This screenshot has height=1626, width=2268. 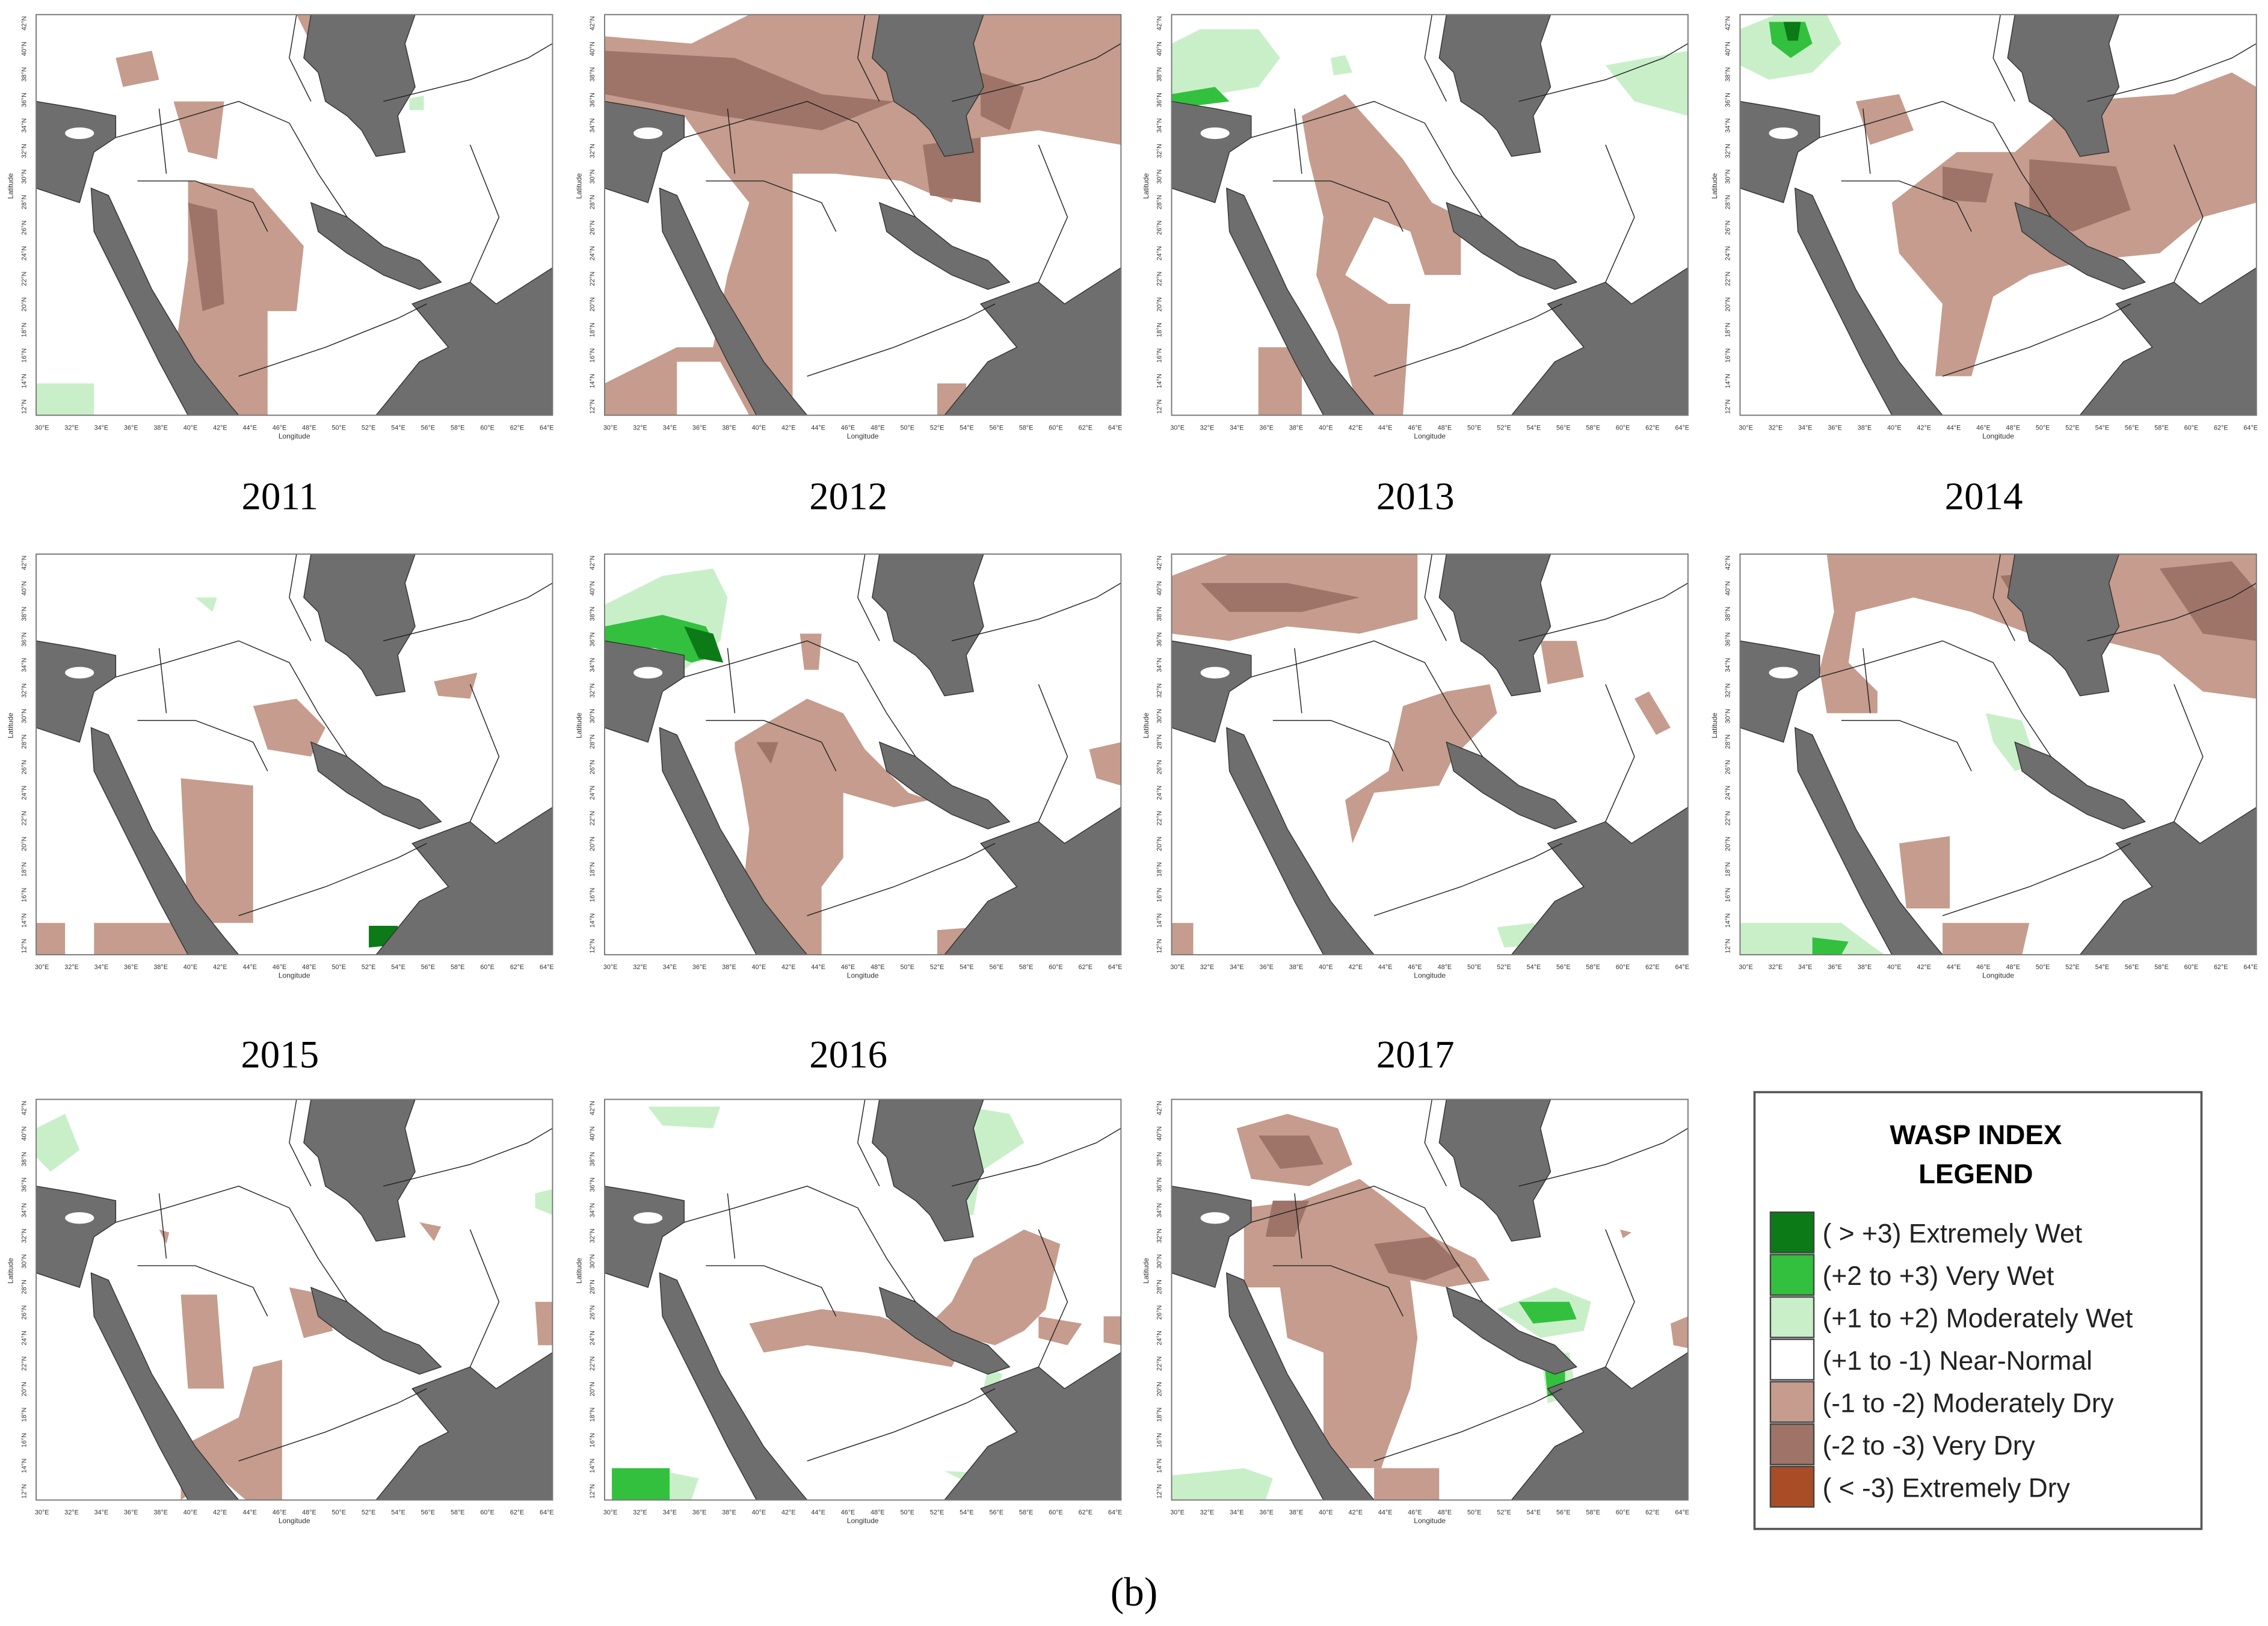 I want to click on x-tick-label: 34°E, so click(x=1237, y=967).